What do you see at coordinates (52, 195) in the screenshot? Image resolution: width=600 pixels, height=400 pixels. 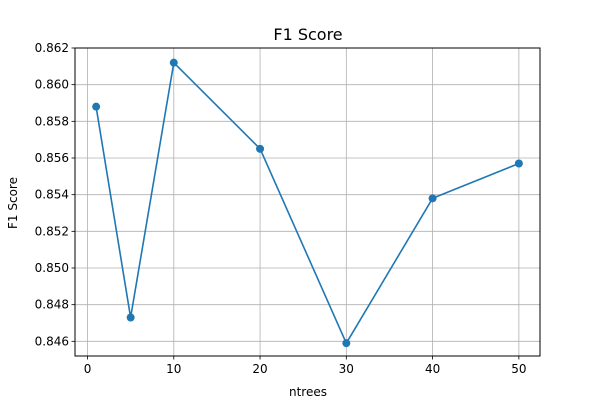 I see `y-tick-label: 0.854` at bounding box center [52, 195].